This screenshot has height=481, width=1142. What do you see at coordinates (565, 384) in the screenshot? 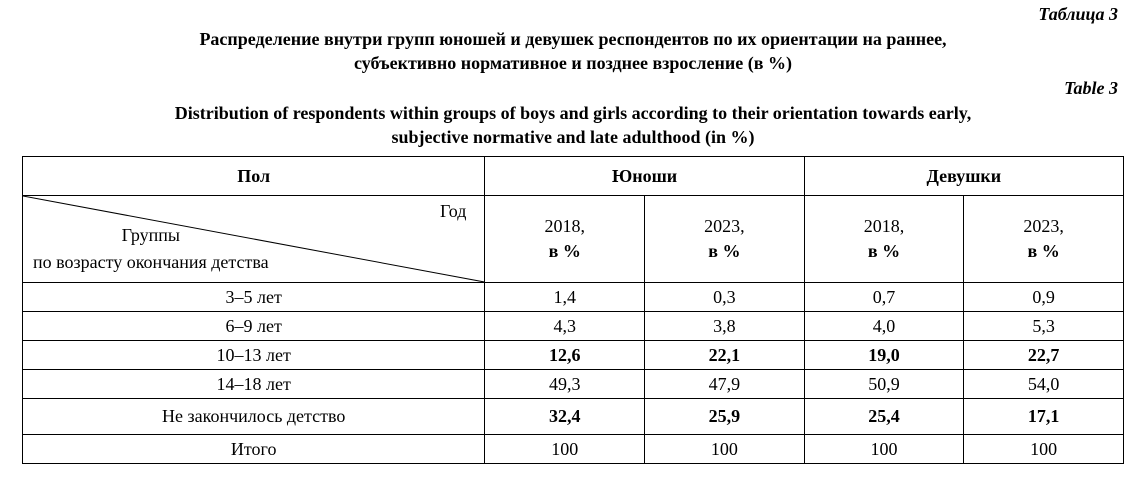
I see `cell: 49,3` at bounding box center [565, 384].